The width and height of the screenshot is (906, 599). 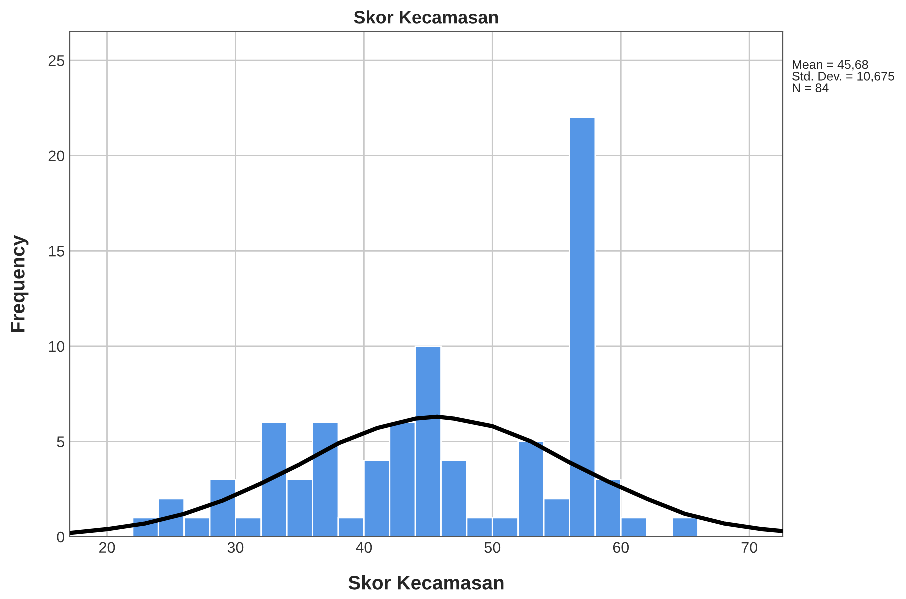 I want to click on x-tick-label: 50, so click(x=492, y=548).